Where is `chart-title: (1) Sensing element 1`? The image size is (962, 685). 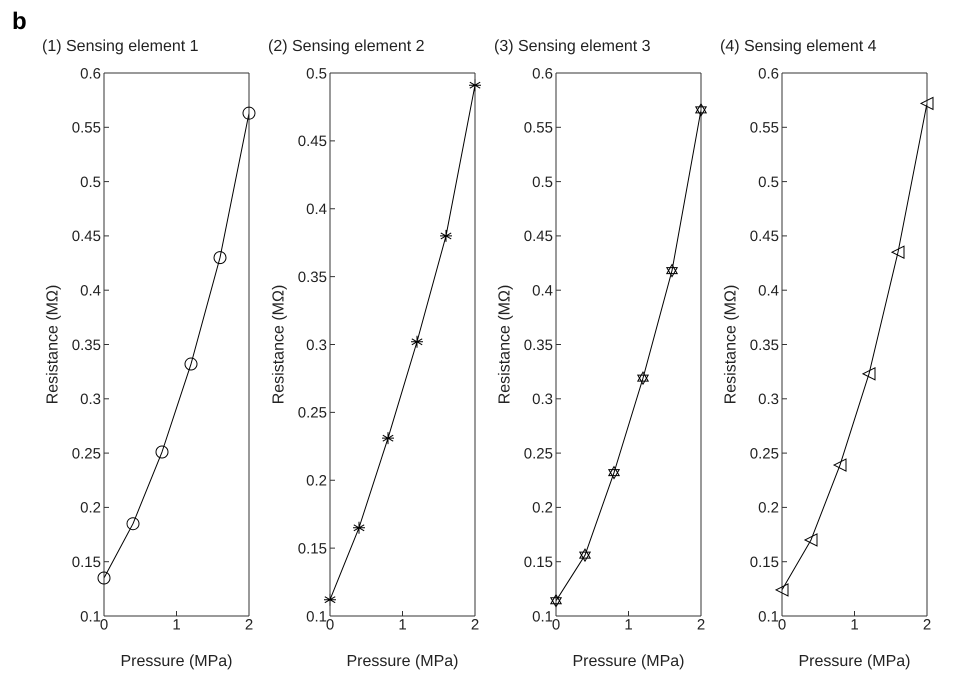
chart-title: (1) Sensing element 1 is located at coordinates (120, 47).